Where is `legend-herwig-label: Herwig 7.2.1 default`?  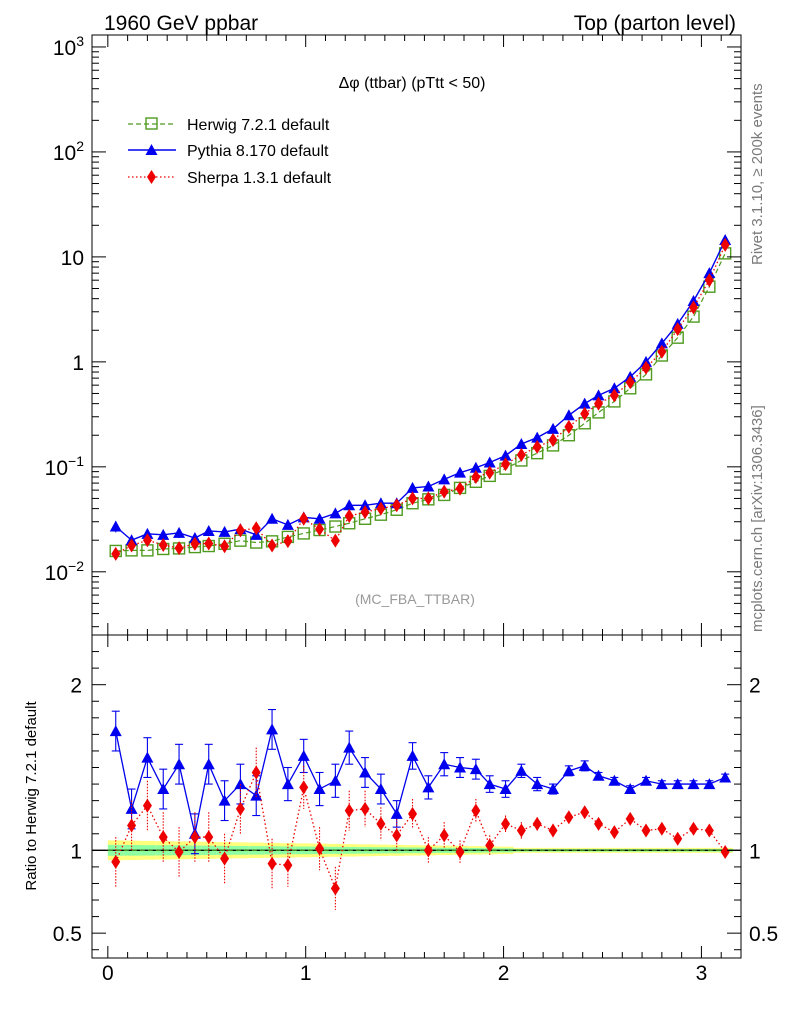 legend-herwig-label: Herwig 7.2.1 default is located at coordinates (258, 125).